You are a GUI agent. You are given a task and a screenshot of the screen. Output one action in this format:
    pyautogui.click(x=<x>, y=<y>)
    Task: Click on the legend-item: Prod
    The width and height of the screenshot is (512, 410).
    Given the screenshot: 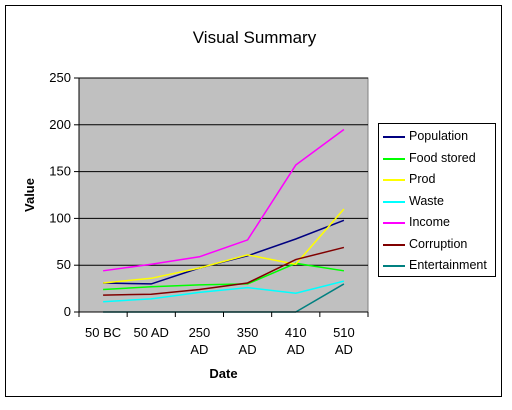 What is the action you would take?
    pyautogui.click(x=437, y=180)
    